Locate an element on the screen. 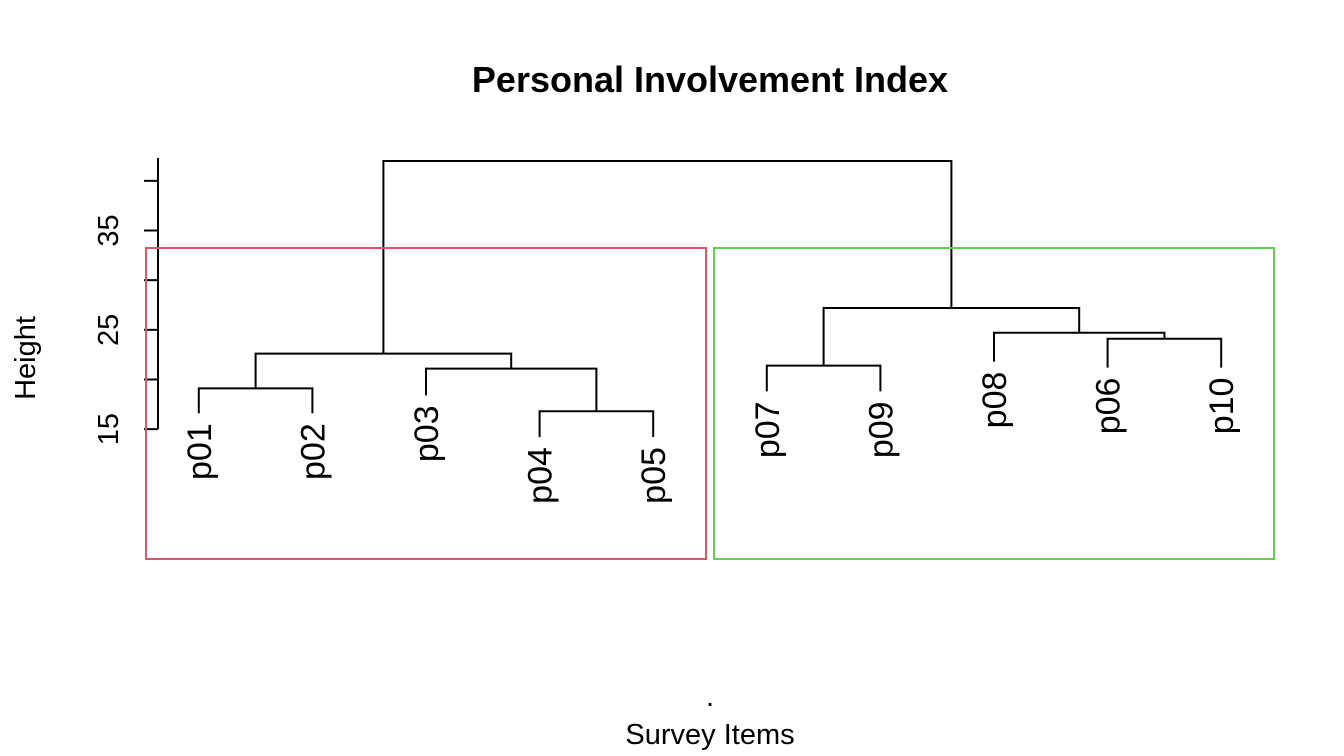  x-axis-sublabel: . is located at coordinates (710, 697).